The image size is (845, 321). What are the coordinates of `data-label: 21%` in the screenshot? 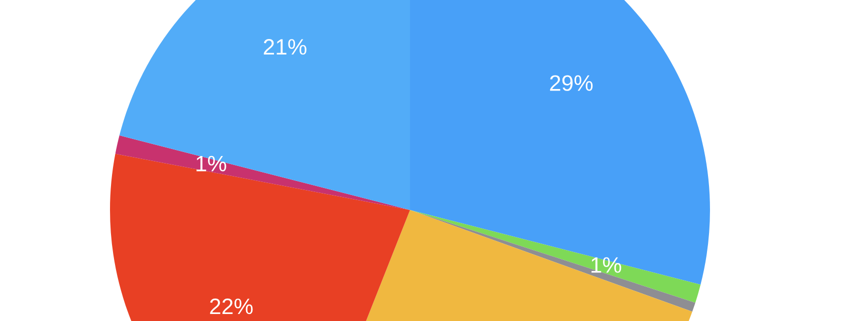 It's located at (285, 47).